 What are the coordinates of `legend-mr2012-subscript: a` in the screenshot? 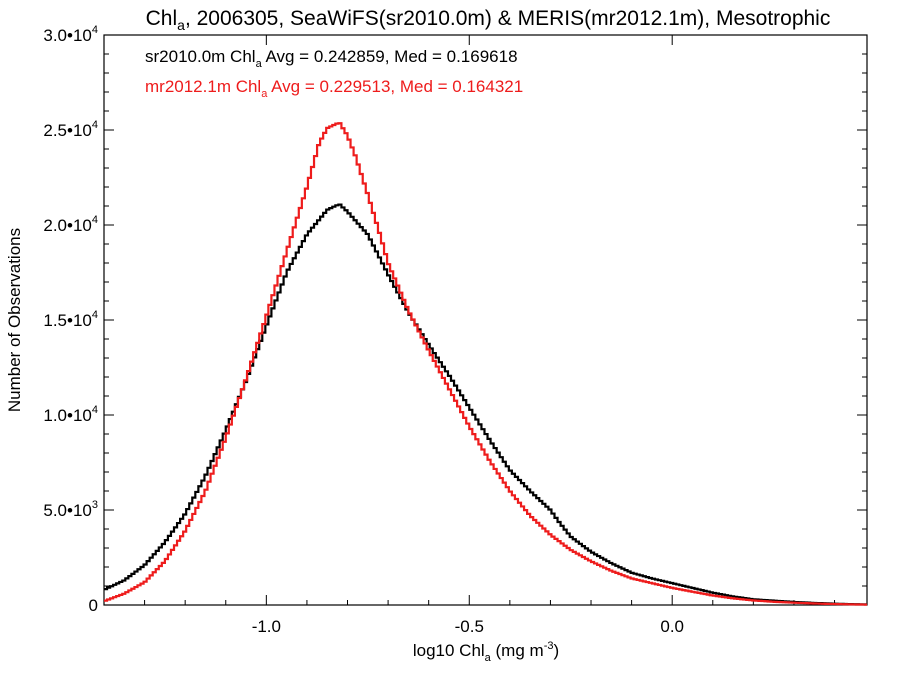 It's located at (264, 94).